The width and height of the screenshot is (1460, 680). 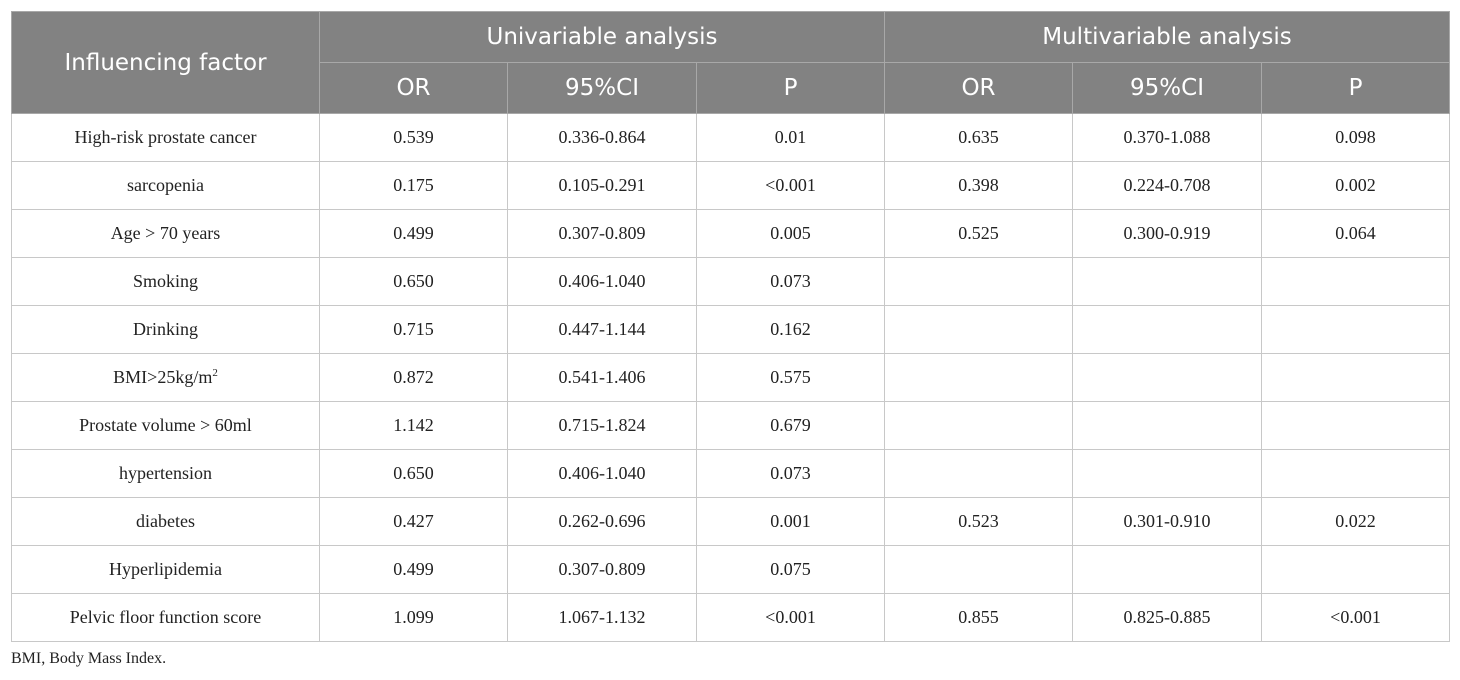 I want to click on table-row: Smoking 0.650 0.406-1.040 0.073, so click(x=730, y=281).